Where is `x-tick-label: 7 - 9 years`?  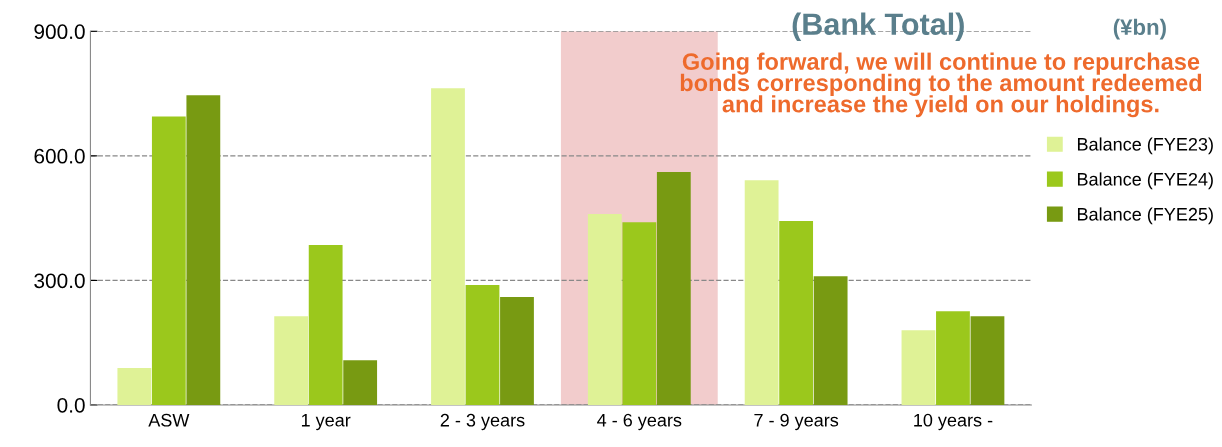 x-tick-label: 7 - 9 years is located at coordinates (796, 422).